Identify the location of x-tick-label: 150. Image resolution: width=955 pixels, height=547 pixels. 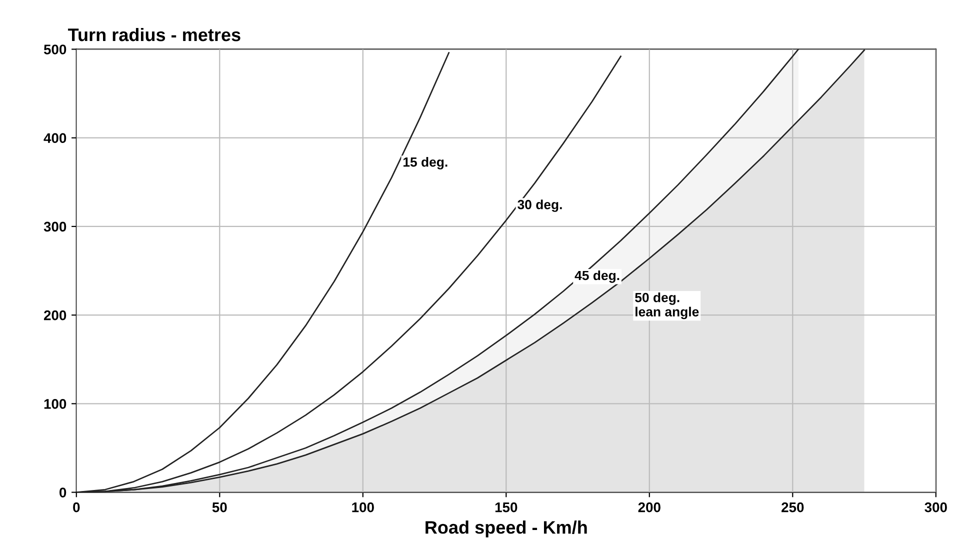
(506, 507).